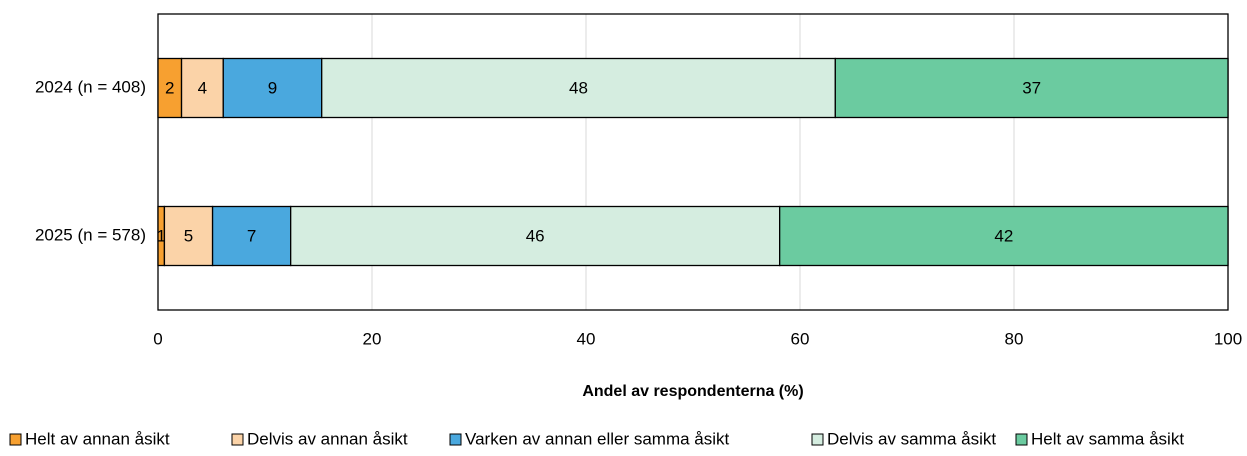 Image resolution: width=1247 pixels, height=456 pixels. What do you see at coordinates (1107, 438) in the screenshot?
I see `legend-label: Helt av samma åsikt` at bounding box center [1107, 438].